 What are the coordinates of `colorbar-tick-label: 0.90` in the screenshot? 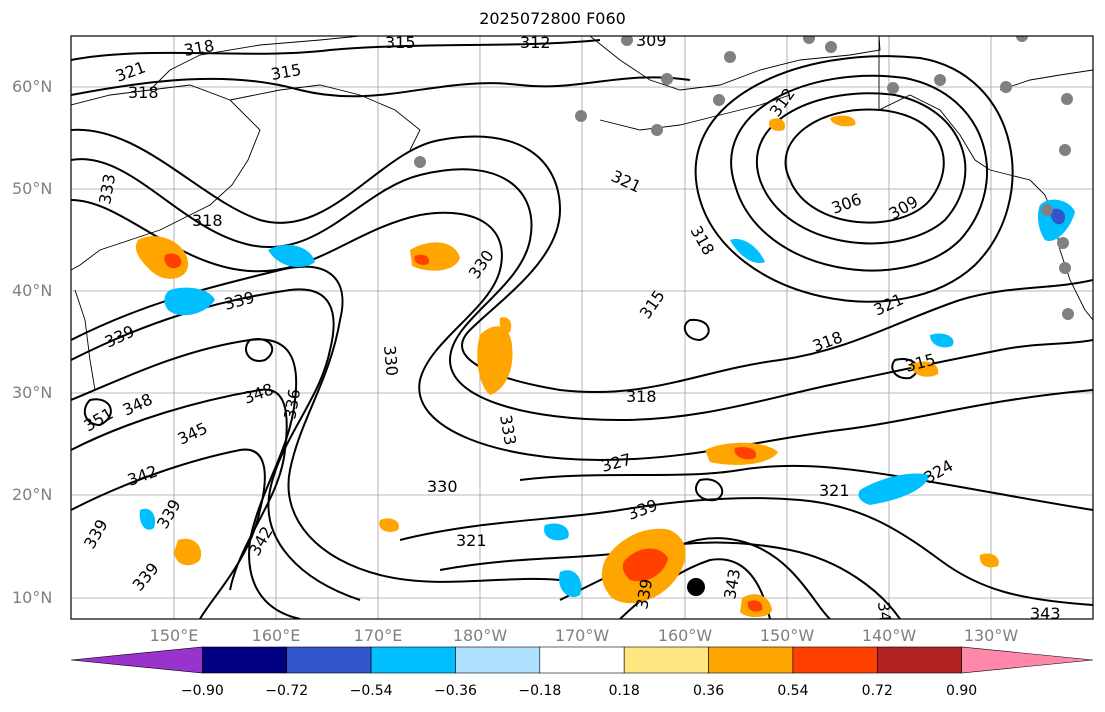 It's located at (962, 691).